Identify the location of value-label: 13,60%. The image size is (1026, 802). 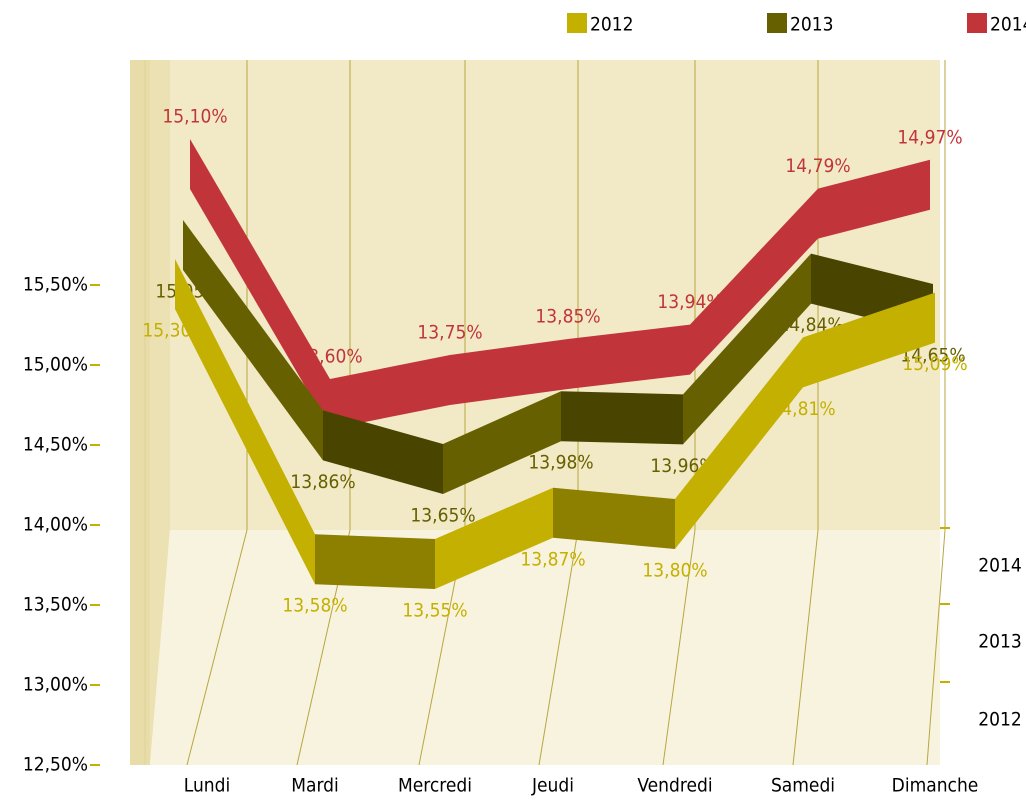
(329, 357).